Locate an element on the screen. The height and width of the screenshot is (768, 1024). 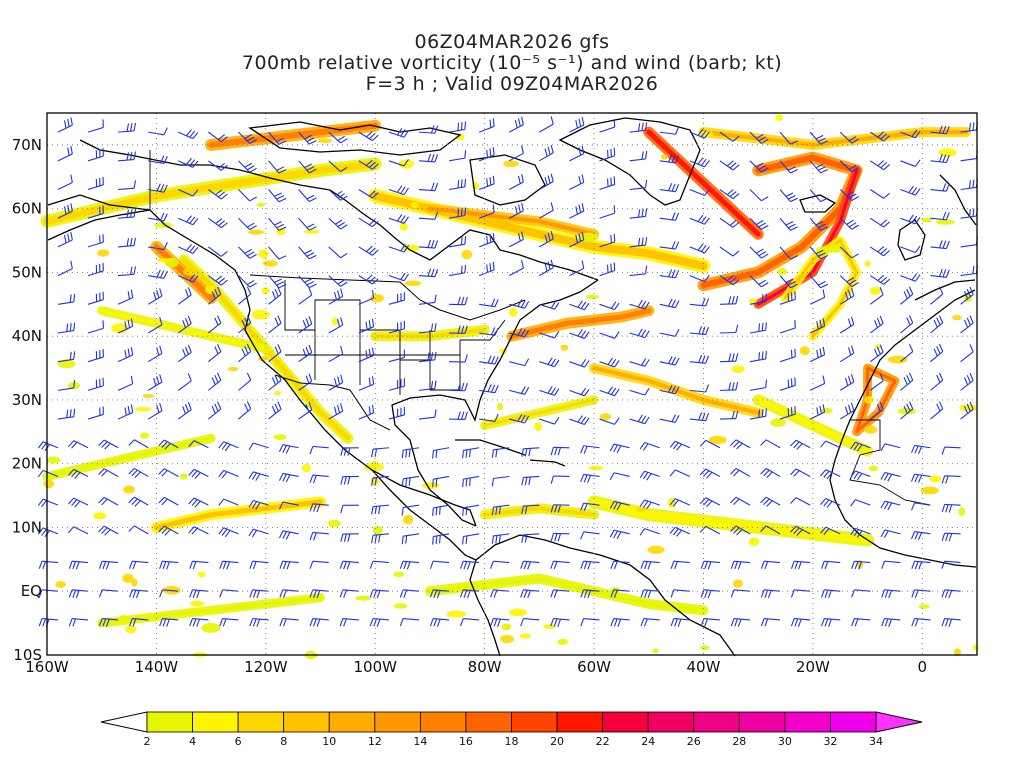
colorbar-swatch is located at coordinates (671, 722).